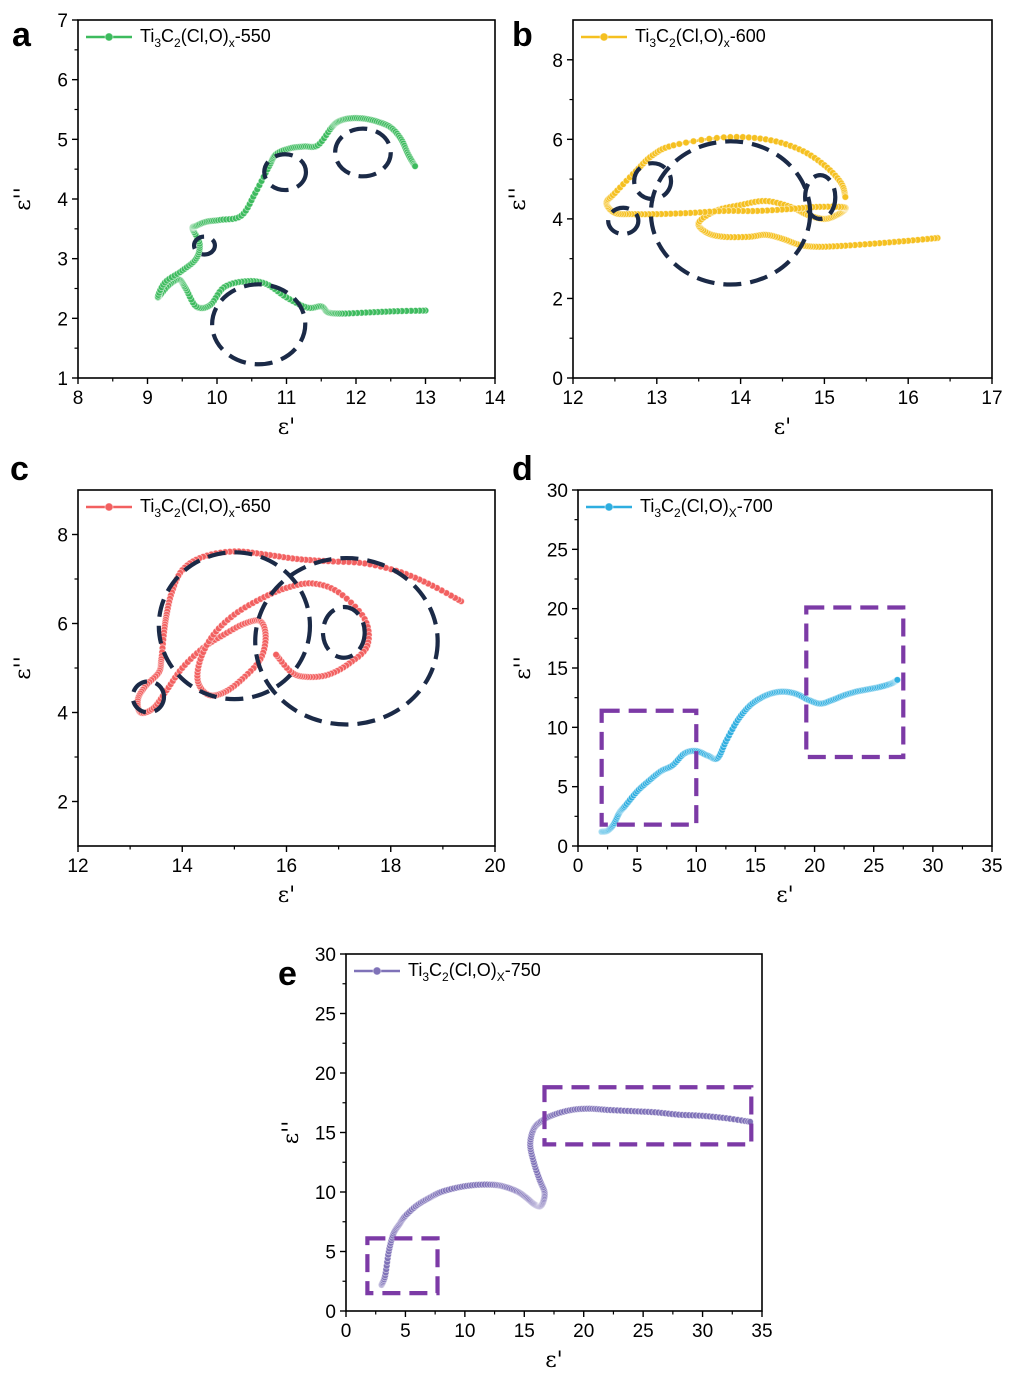 The height and width of the screenshot is (1374, 1010). Describe the element at coordinates (253, 506) in the screenshot. I see `legend-text-part: -650` at that location.